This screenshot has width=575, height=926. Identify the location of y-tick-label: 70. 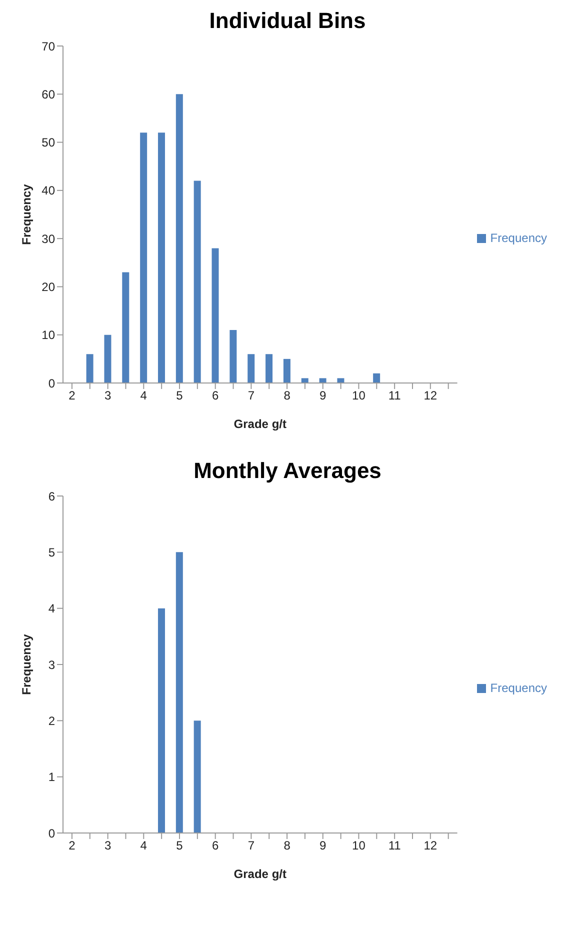
(49, 46).